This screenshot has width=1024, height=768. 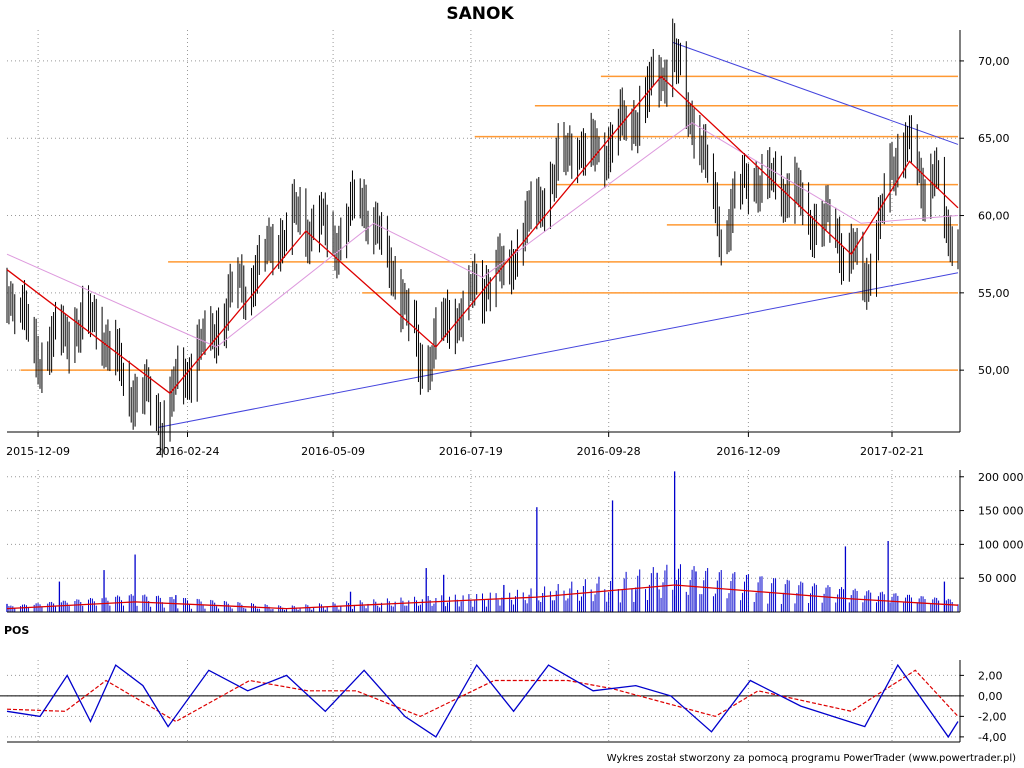 I want to click on y-tick-label: 2,00, so click(x=990, y=675).